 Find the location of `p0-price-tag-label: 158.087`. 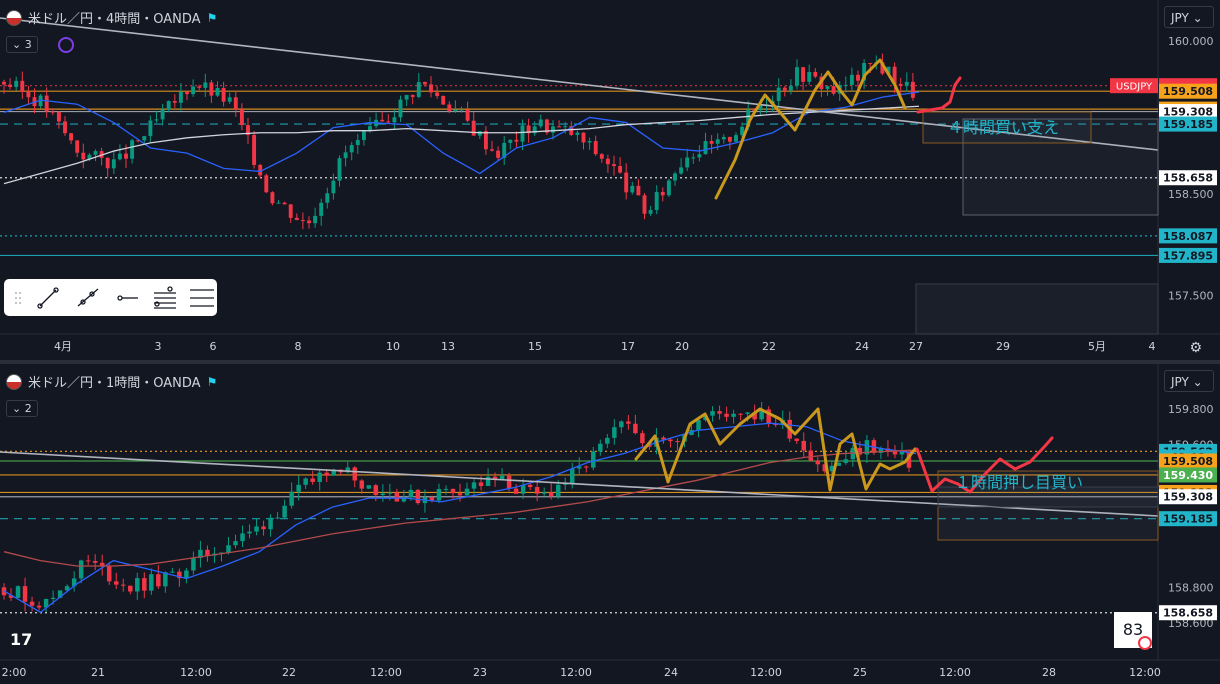

p0-price-tag-label: 158.087 is located at coordinates (1188, 236).